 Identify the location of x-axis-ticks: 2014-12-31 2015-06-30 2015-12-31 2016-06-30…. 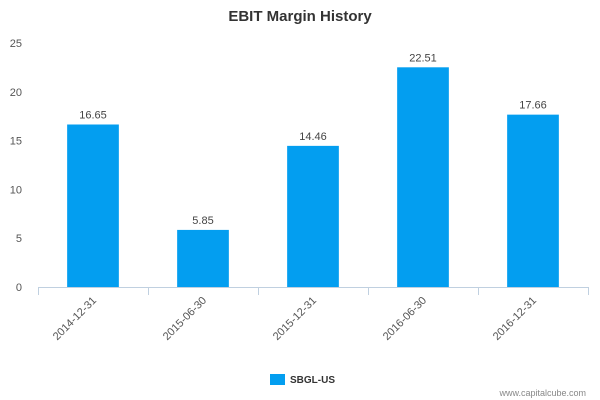
(313, 315).